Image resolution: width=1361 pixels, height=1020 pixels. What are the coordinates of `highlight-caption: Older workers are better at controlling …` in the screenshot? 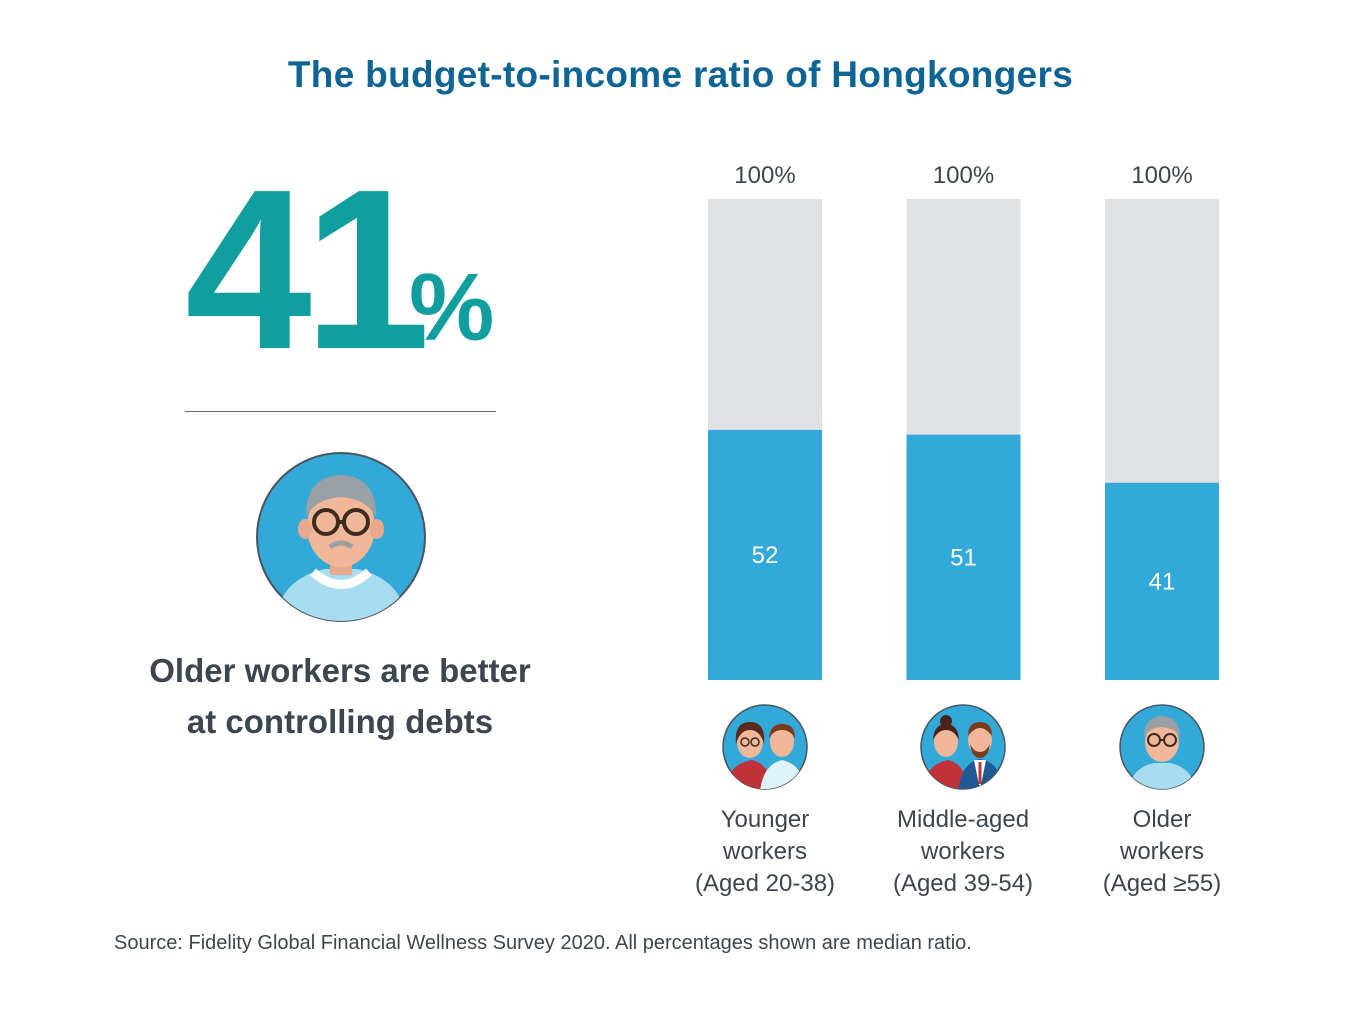 It's located at (340, 696).